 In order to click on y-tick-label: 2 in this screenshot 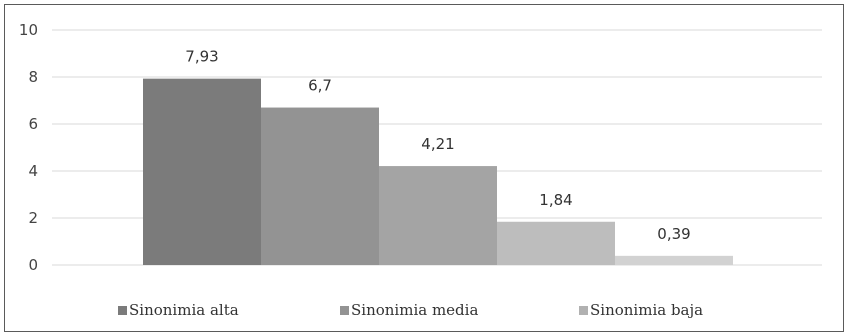, I will do `click(33, 218)`.